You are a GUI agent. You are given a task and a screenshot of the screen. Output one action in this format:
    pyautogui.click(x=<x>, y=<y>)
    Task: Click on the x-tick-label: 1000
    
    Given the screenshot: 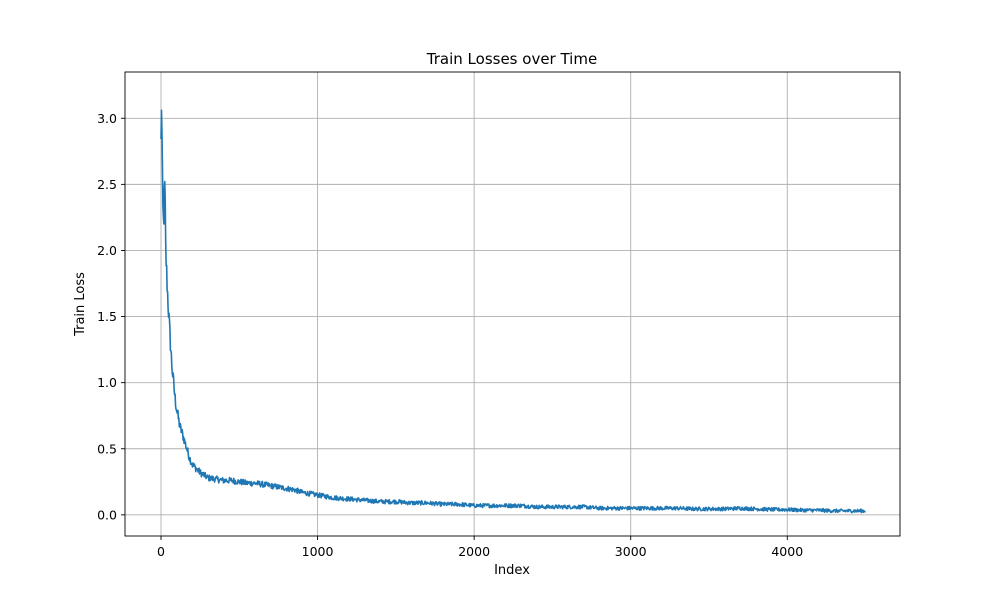 What is the action you would take?
    pyautogui.click(x=318, y=551)
    